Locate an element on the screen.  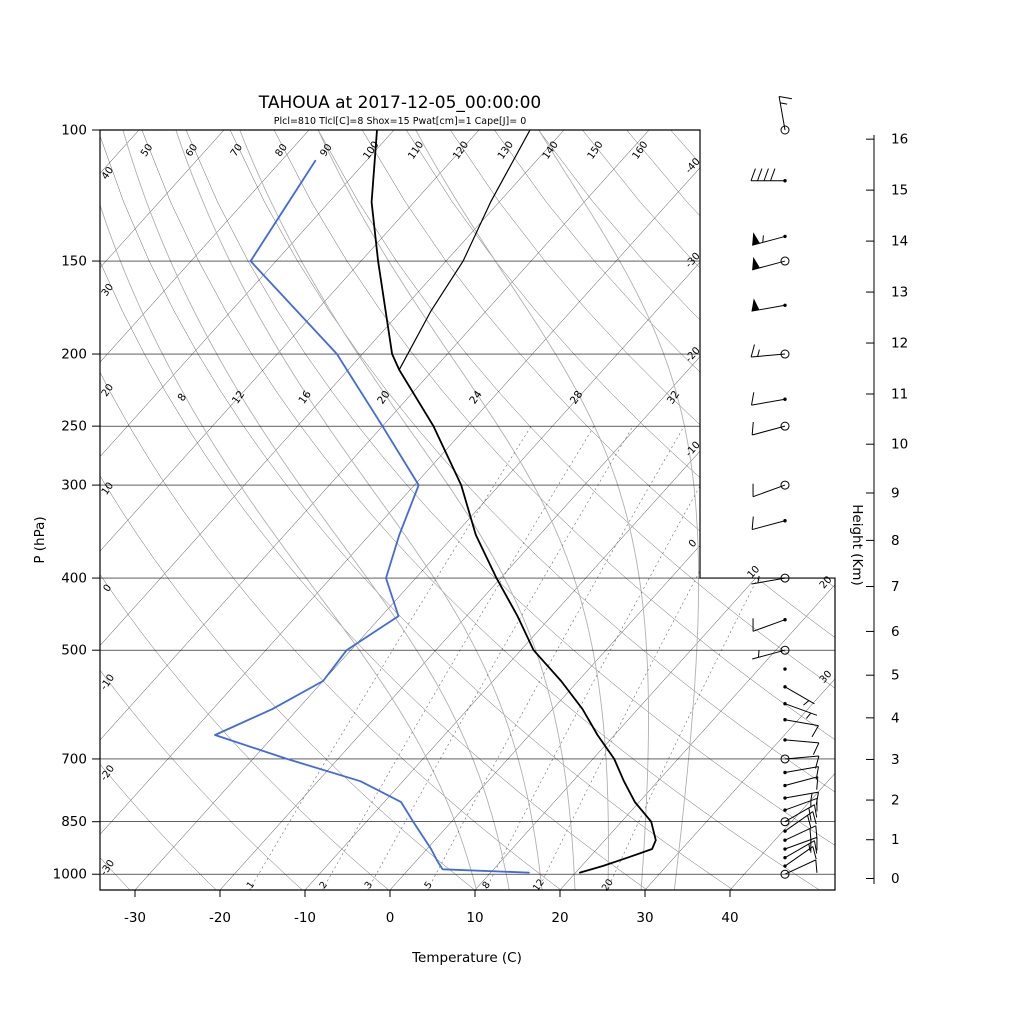
pressure-tick-label: 700 is located at coordinates (74, 759).